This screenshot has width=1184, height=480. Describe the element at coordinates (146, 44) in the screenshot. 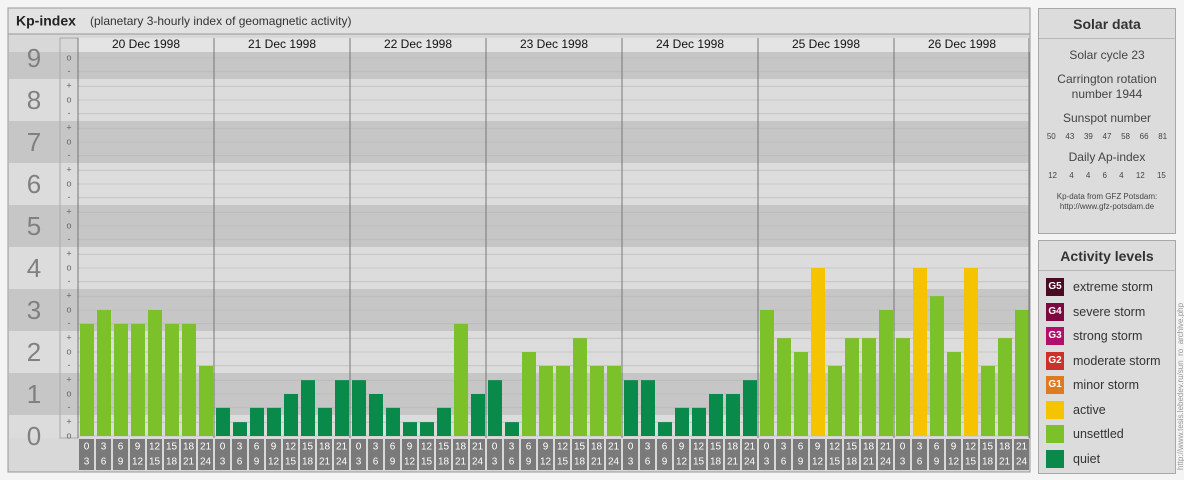

I see `day-label: 20 Dec 1998` at that location.